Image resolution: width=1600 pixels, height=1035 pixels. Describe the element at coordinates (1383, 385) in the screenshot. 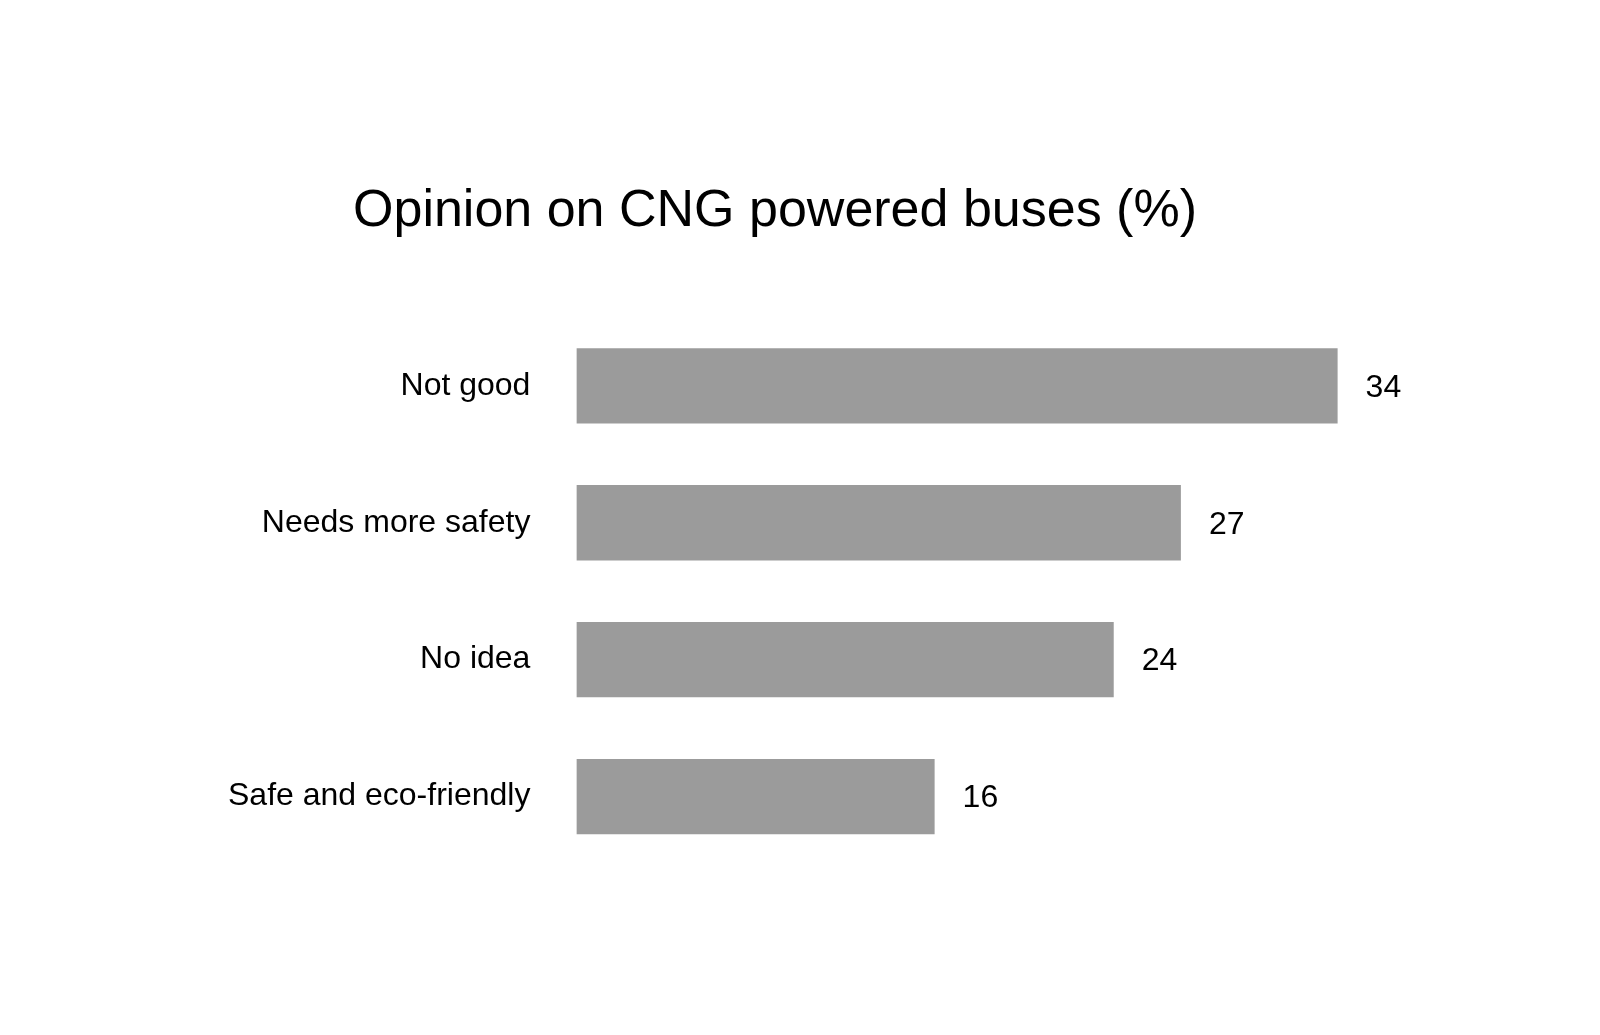

I see `data-label: 34` at that location.